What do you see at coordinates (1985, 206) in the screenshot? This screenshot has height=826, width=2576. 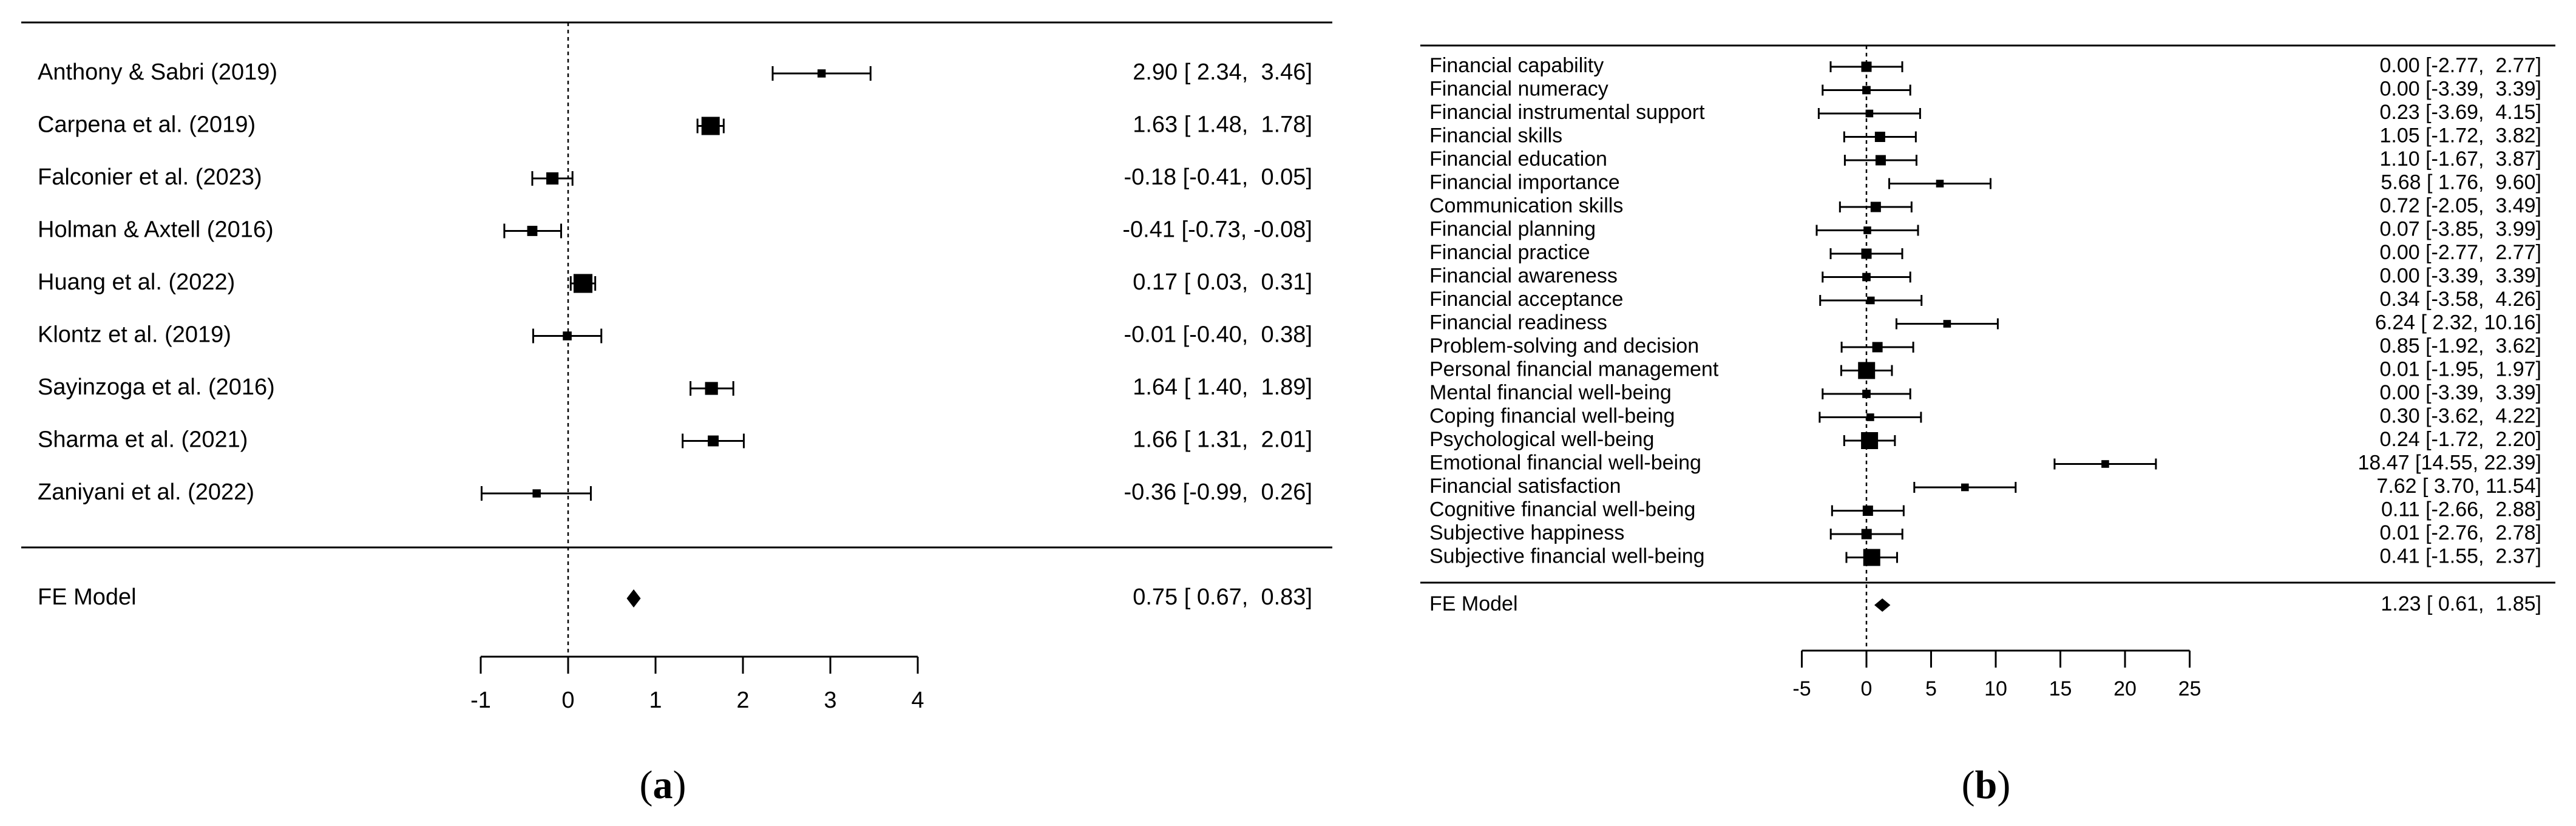 I see `study-row: Communication skills 0.72 [-2.05, 3.49]` at bounding box center [1985, 206].